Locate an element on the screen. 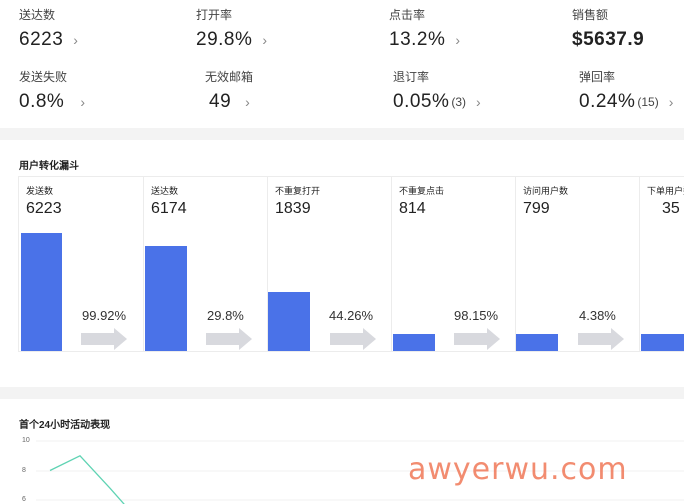 Image resolution: width=684 pixels, height=504 pixels. metric-send-failed: 发送失败 0.8% › is located at coordinates (52, 90).